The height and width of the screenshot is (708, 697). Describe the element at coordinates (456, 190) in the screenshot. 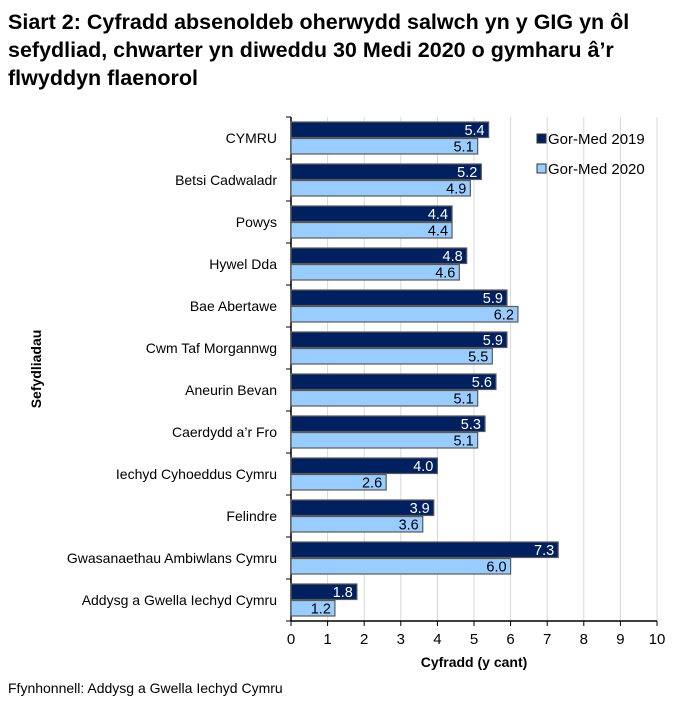

I see `data-label: 4.9` at that location.